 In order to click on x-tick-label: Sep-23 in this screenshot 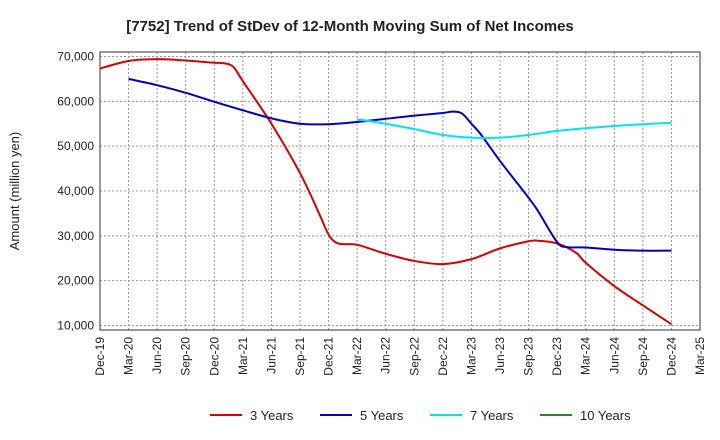, I will do `click(529, 356)`.